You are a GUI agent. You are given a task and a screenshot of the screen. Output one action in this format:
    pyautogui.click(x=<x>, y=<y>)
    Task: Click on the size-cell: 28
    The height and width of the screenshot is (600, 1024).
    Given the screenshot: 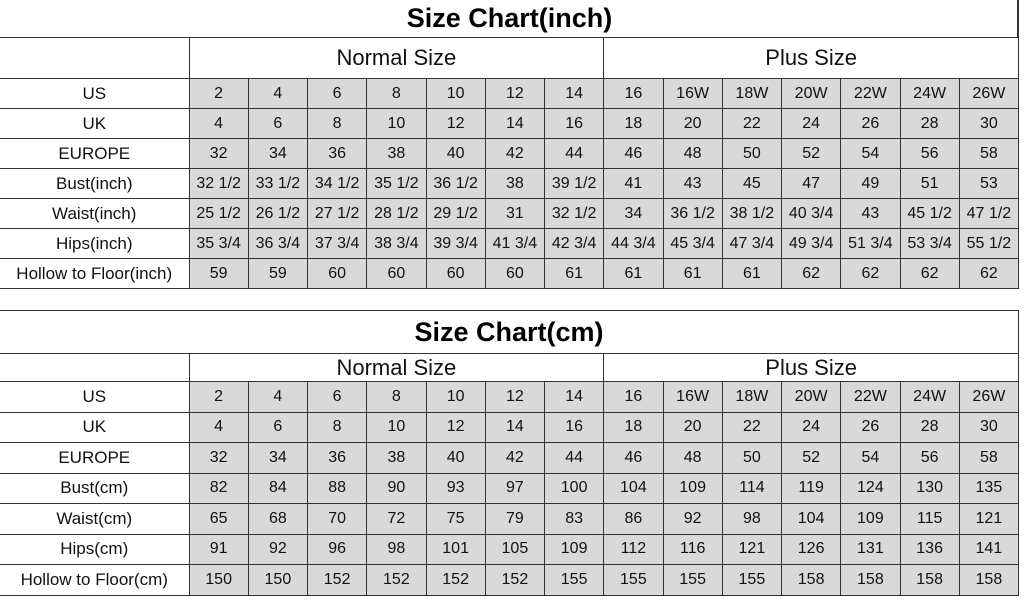 What is the action you would take?
    pyautogui.click(x=929, y=427)
    